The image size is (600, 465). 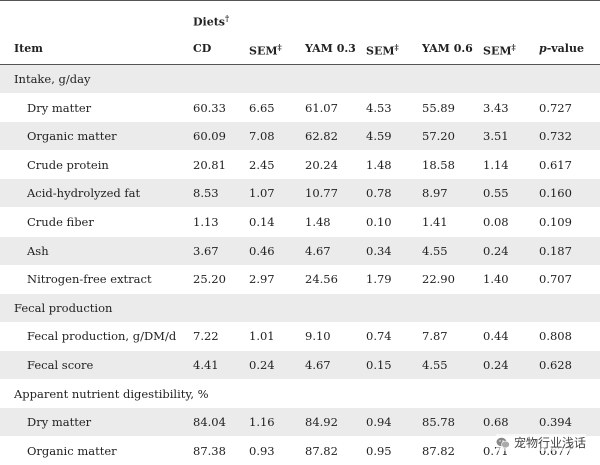 What do you see at coordinates (209, 164) in the screenshot?
I see `value-cell: 20.81` at bounding box center [209, 164].